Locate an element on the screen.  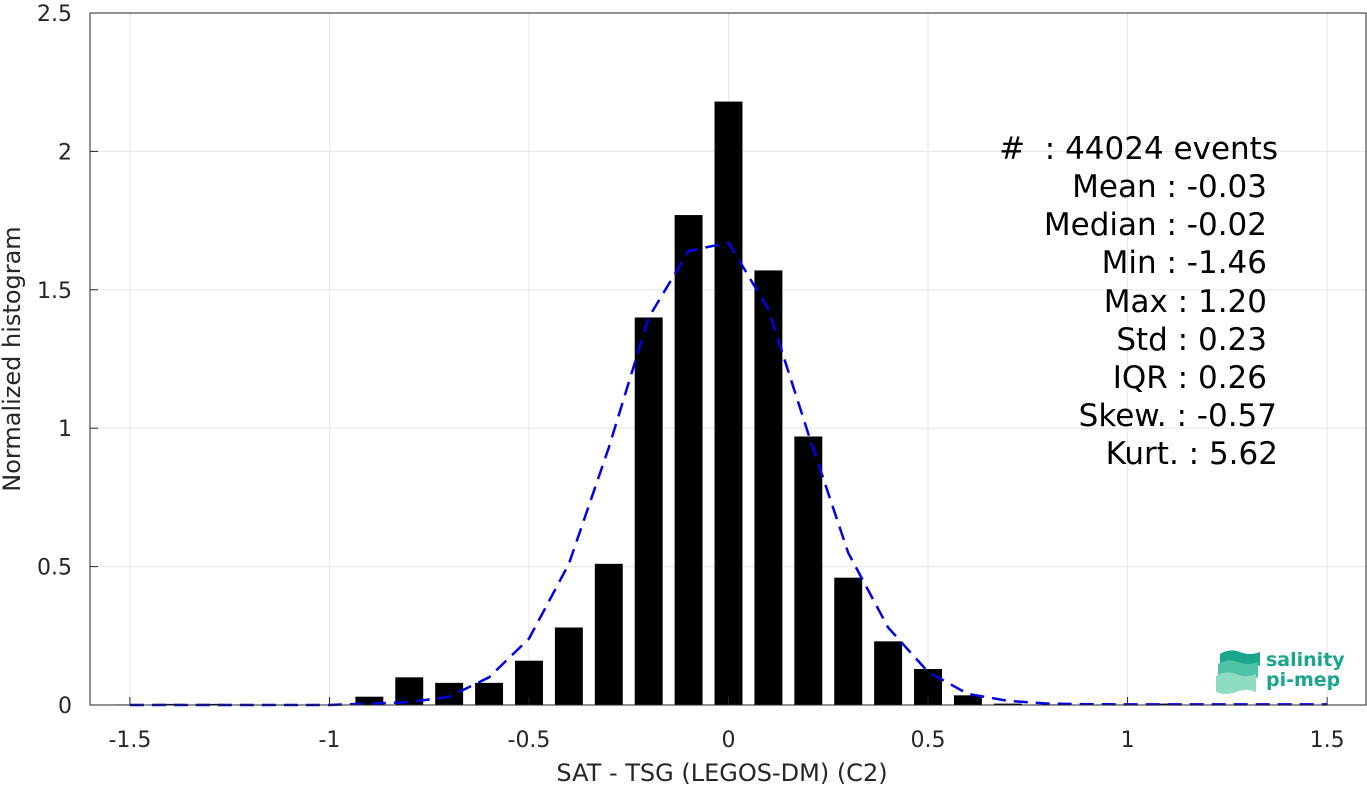
x-axis-ticks: -1.5 -1 -0.5 0 0.5 1 1.5 is located at coordinates (726, 725).